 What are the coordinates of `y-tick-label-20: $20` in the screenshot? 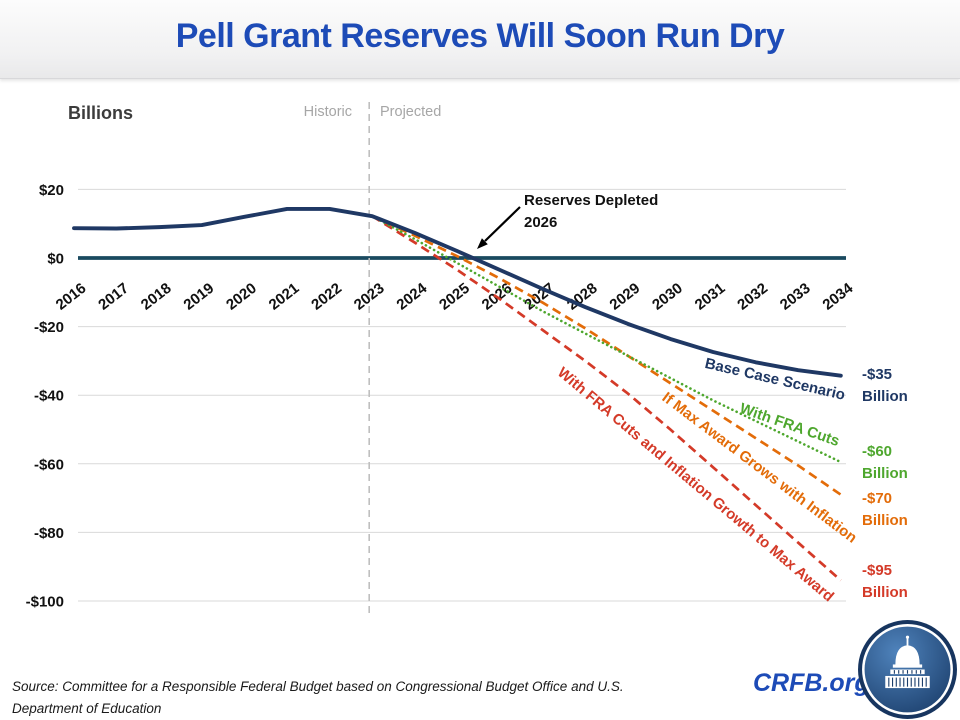 It's located at (51, 190).